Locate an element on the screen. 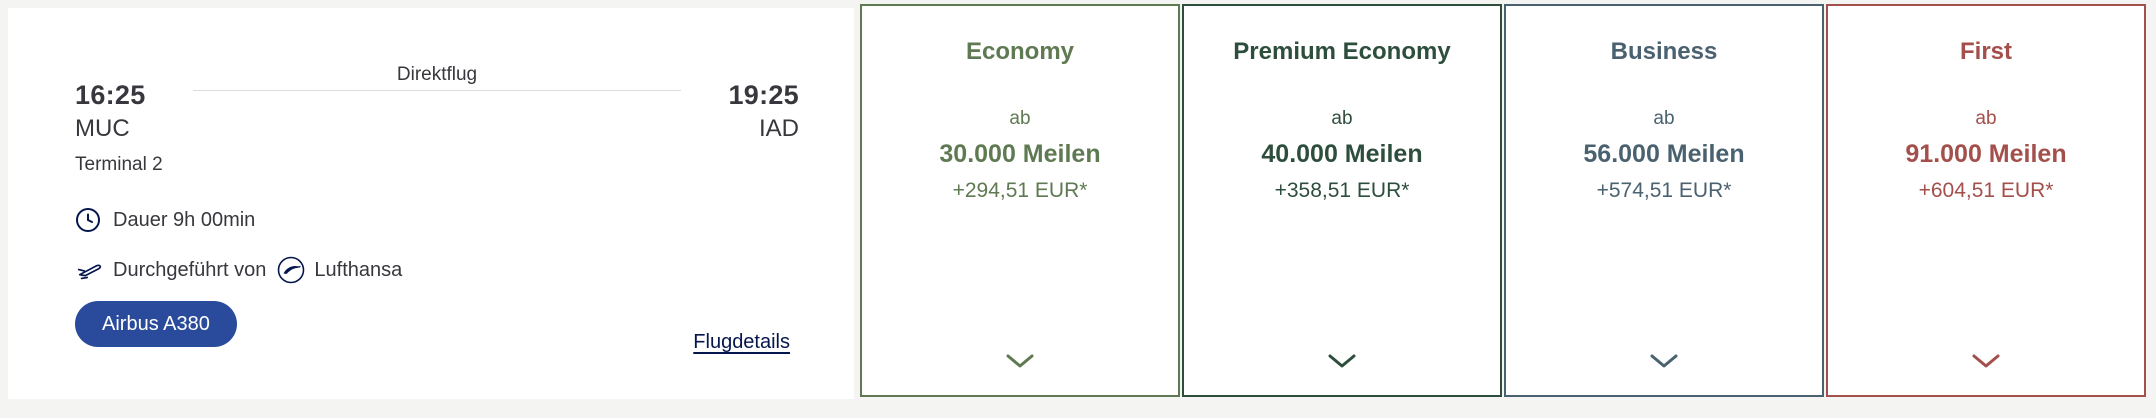  airline-name: Lufthansa is located at coordinates (358, 269).